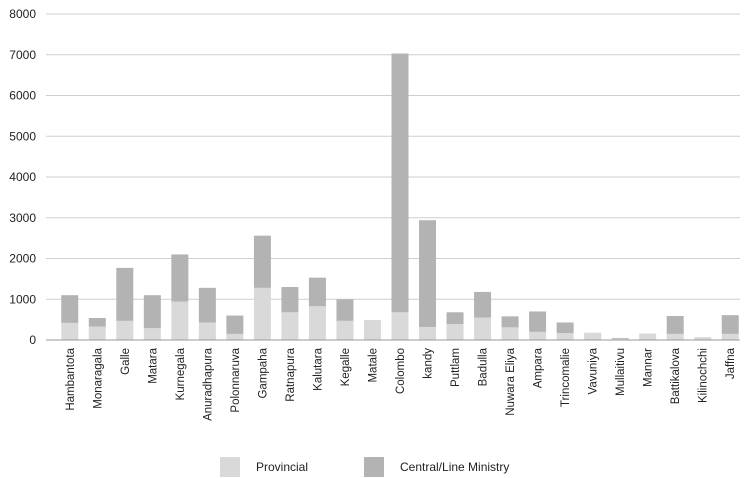  What do you see at coordinates (649, 367) in the screenshot?
I see `x-tick-label: Mannar` at bounding box center [649, 367].